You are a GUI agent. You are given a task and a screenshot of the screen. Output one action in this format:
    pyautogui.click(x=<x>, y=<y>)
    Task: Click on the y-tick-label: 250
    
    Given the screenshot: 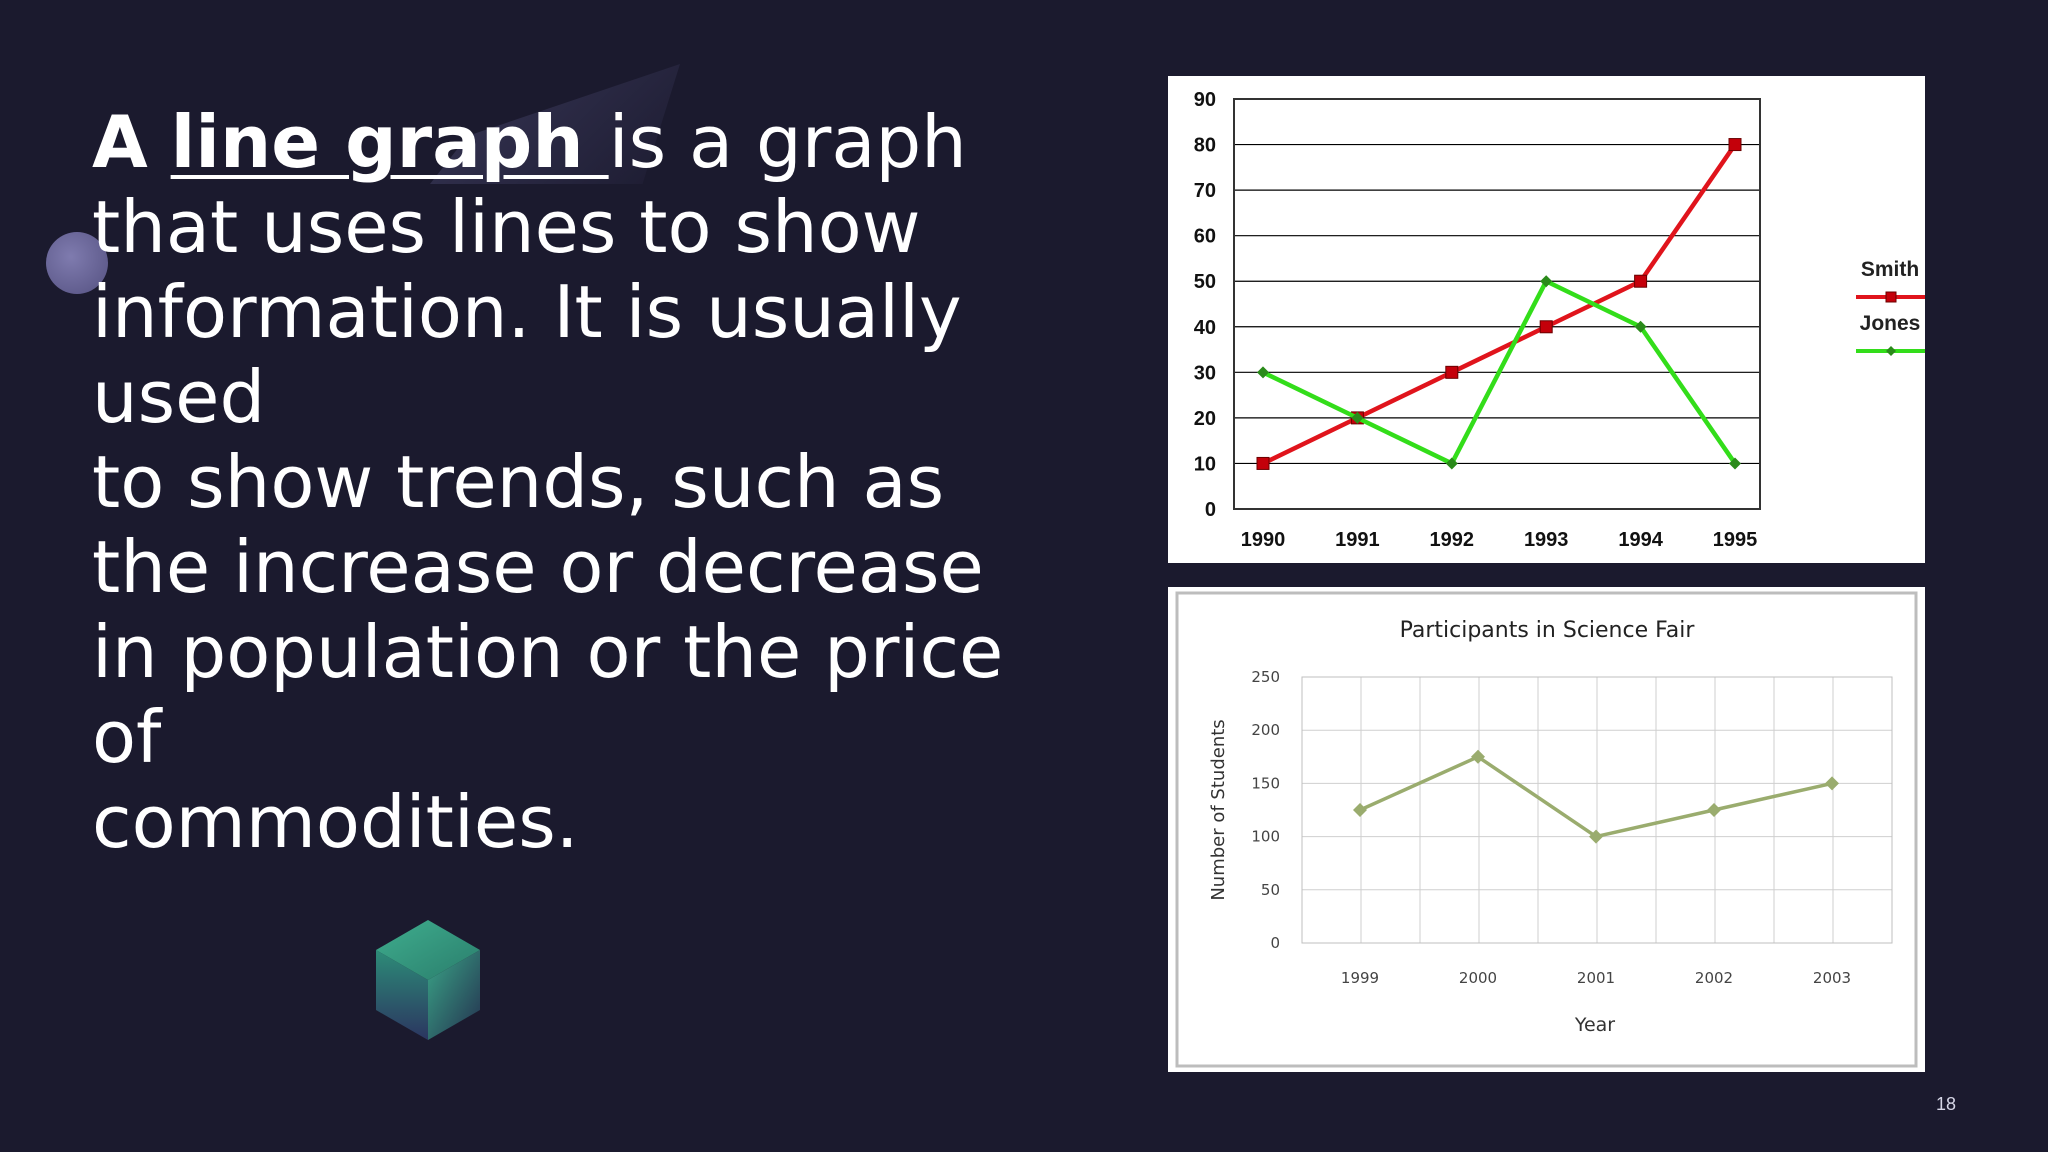 What is the action you would take?
    pyautogui.click(x=1265, y=677)
    